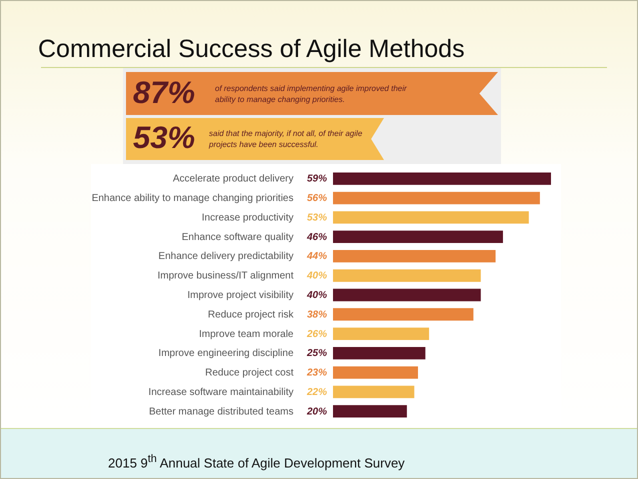 The image size is (638, 479). I want to click on data-label: 53%, so click(317, 218).